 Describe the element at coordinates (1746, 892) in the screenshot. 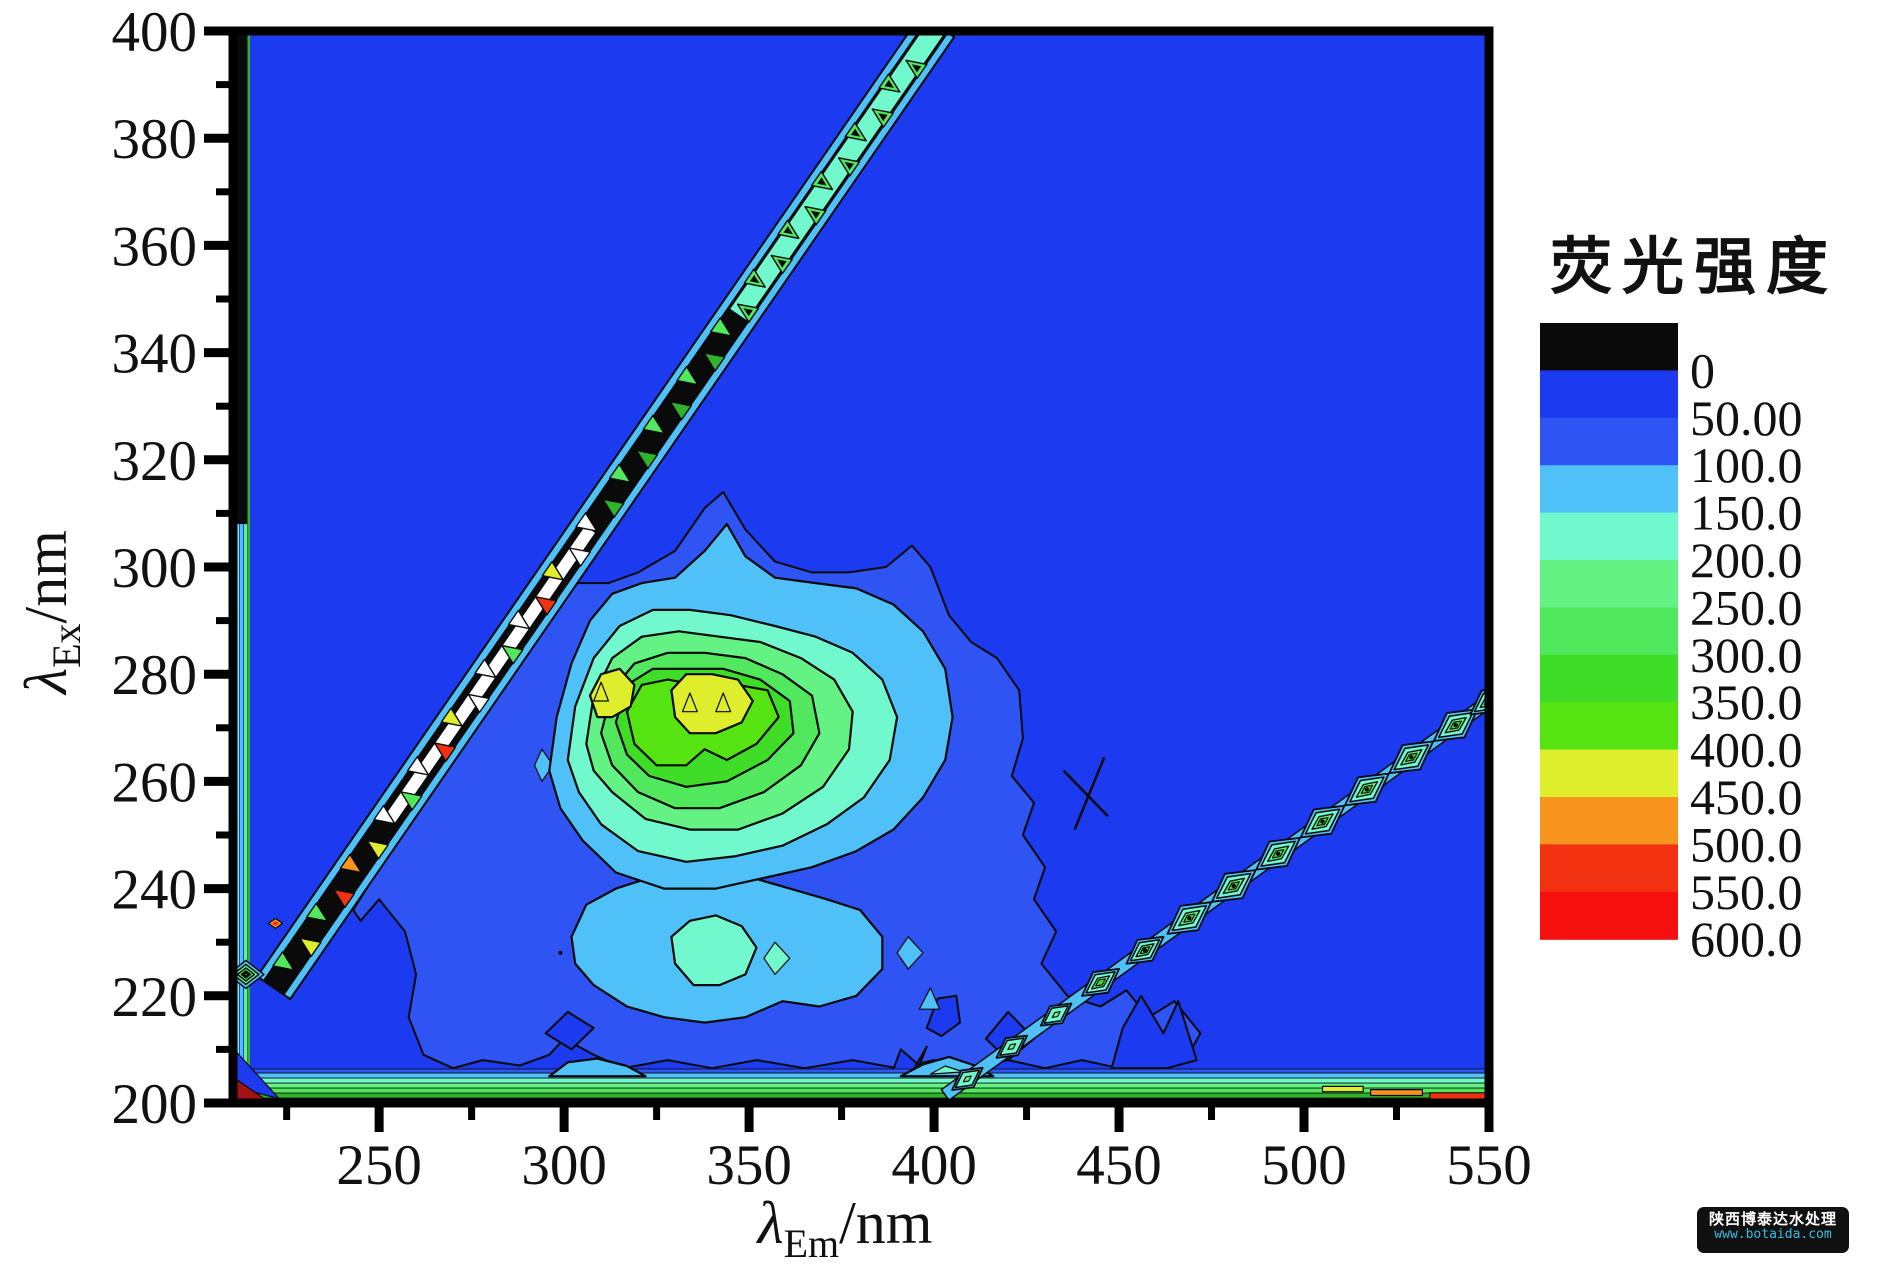

I see `colorbar-label: 550.0` at that location.